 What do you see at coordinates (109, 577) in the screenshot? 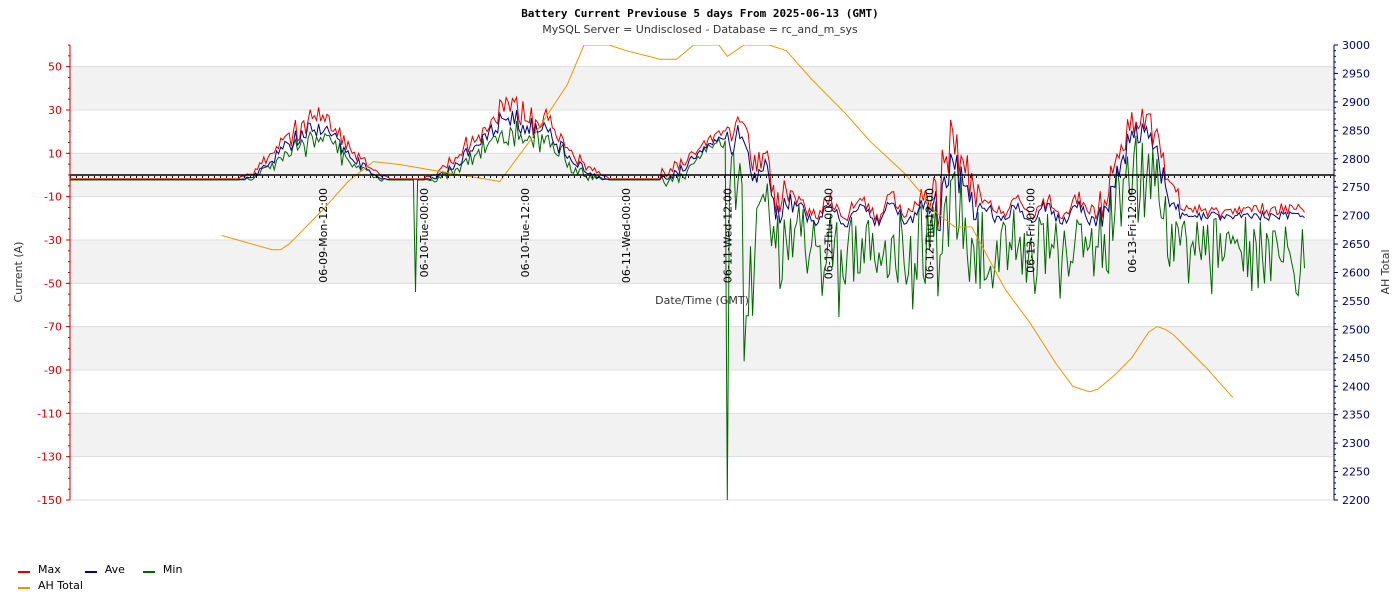
I see `legend: Max Ave Min AH Total` at bounding box center [109, 577].